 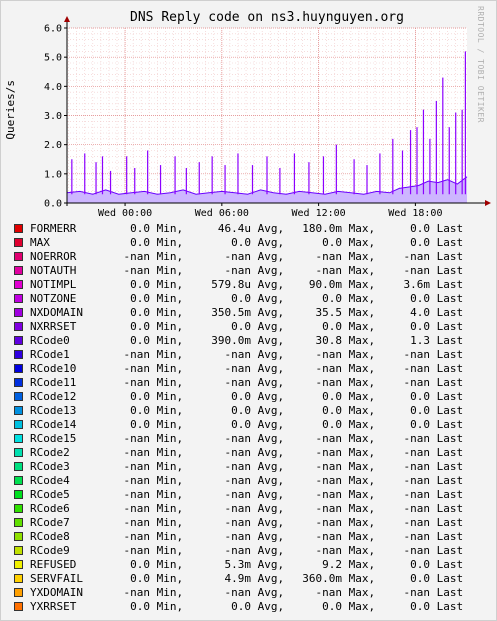 I want to click on legend-last-value: 1.3, so click(x=420, y=340).